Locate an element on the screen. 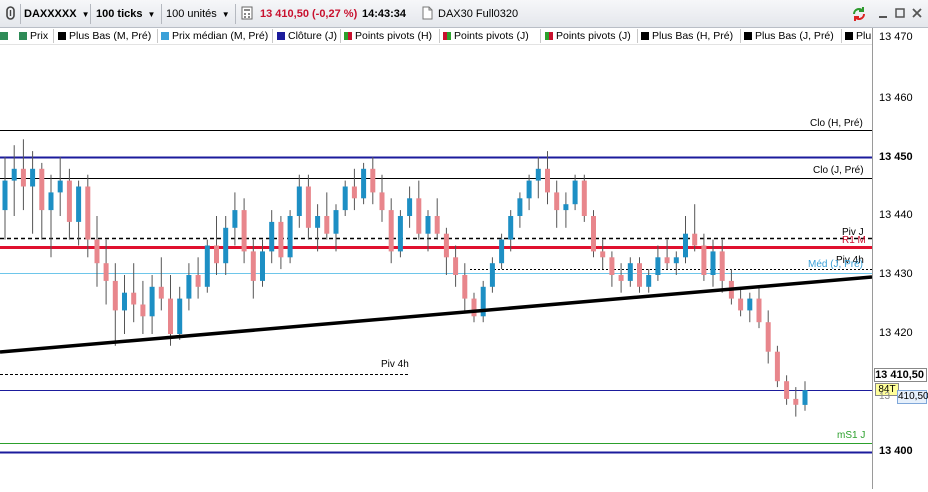 The image size is (928, 492). legend-item: Plus Bas (M, Pré) is located at coordinates (104, 36).